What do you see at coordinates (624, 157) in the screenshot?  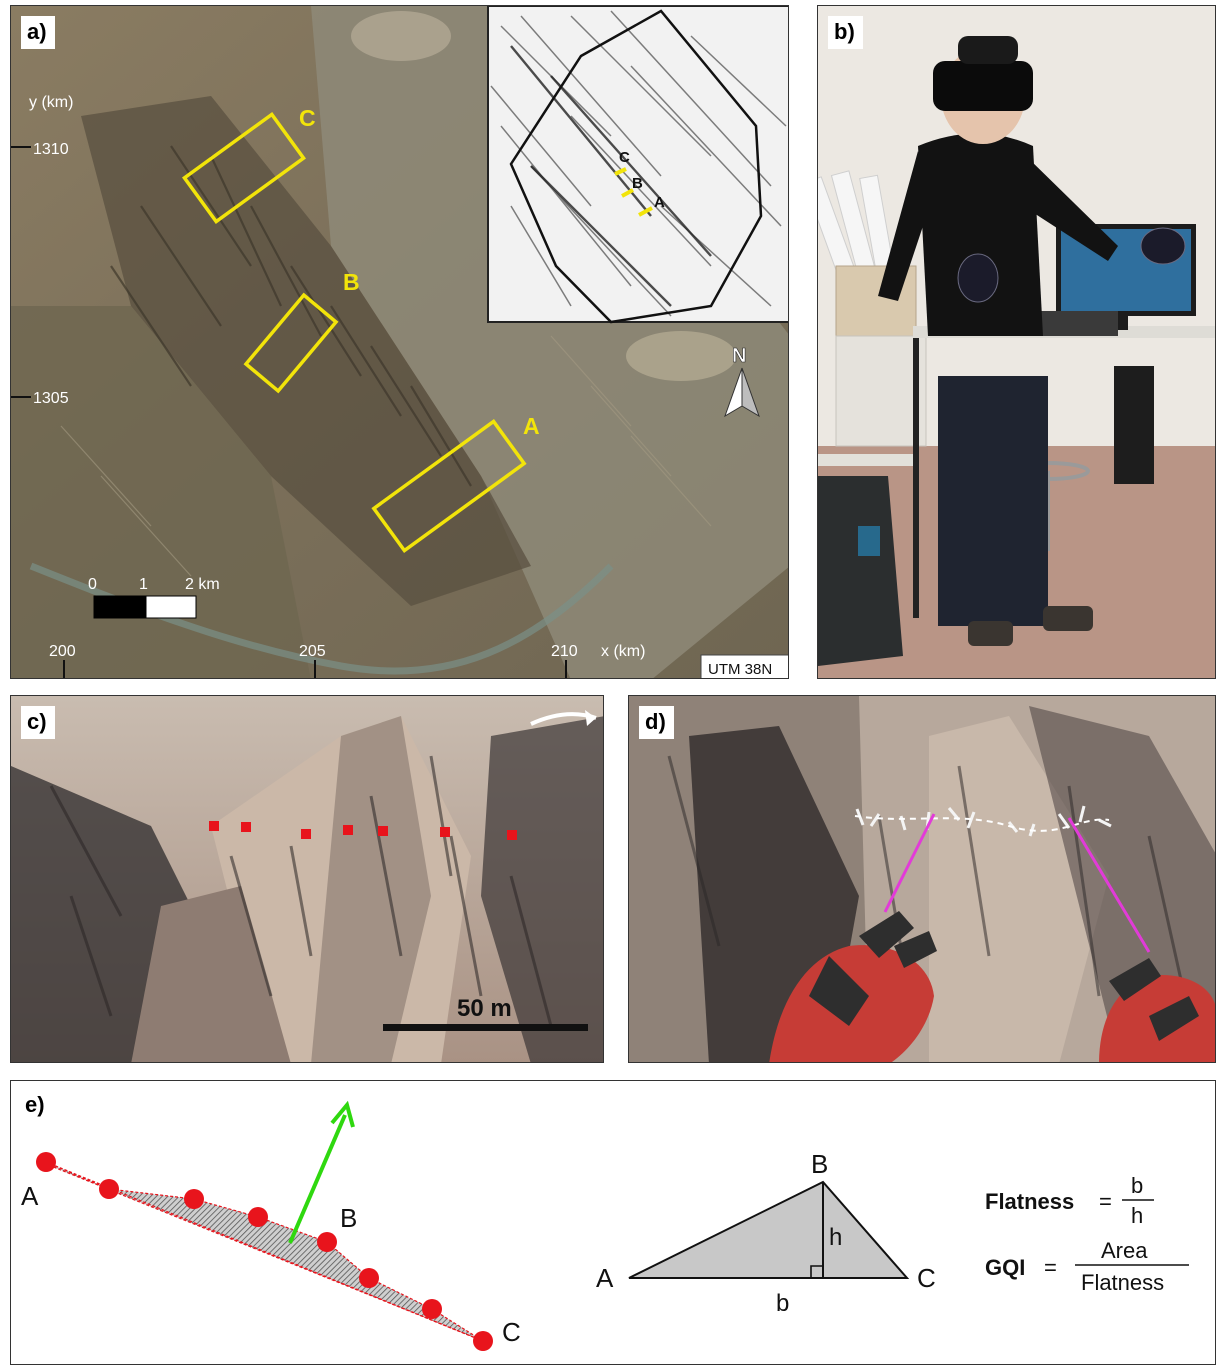 I see `inset-label-c: C` at bounding box center [624, 157].